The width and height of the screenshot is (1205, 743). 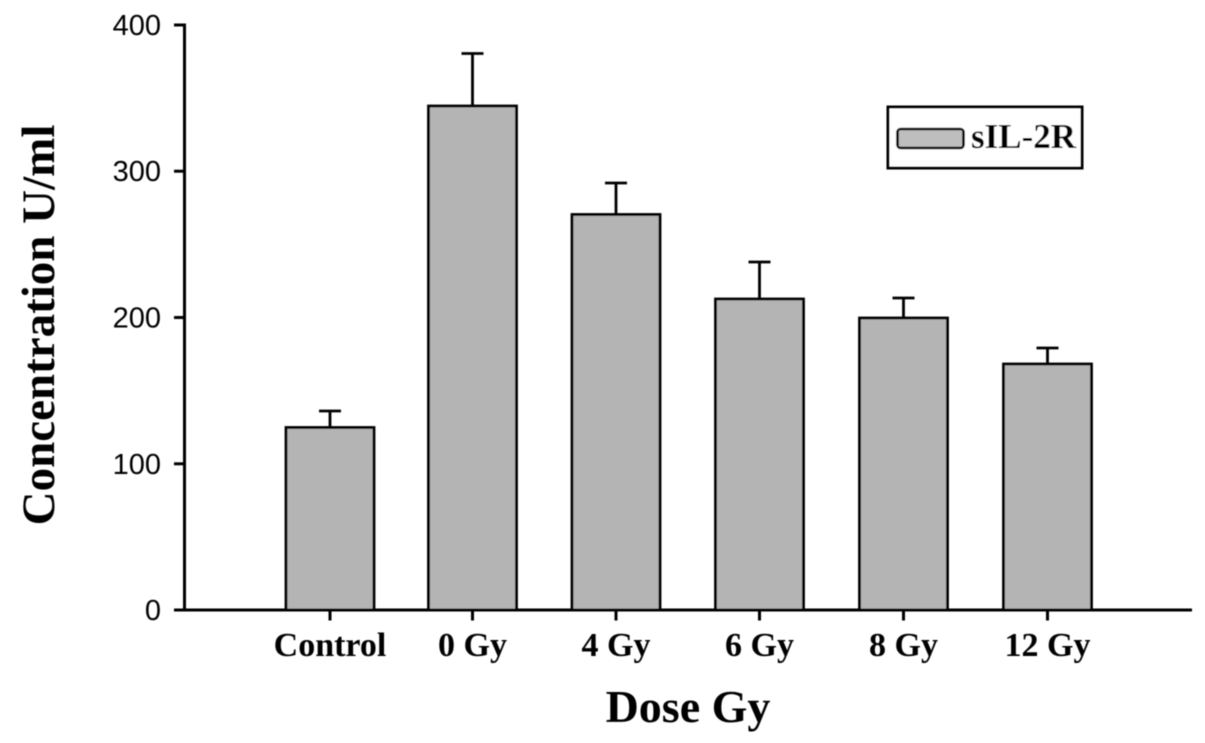 What do you see at coordinates (1048, 645) in the screenshot?
I see `svg-text: 12 Gy` at bounding box center [1048, 645].